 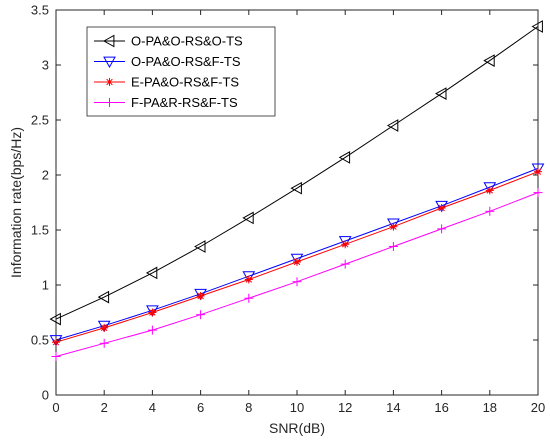 I want to click on x-tick-label: 16, so click(x=441, y=407).